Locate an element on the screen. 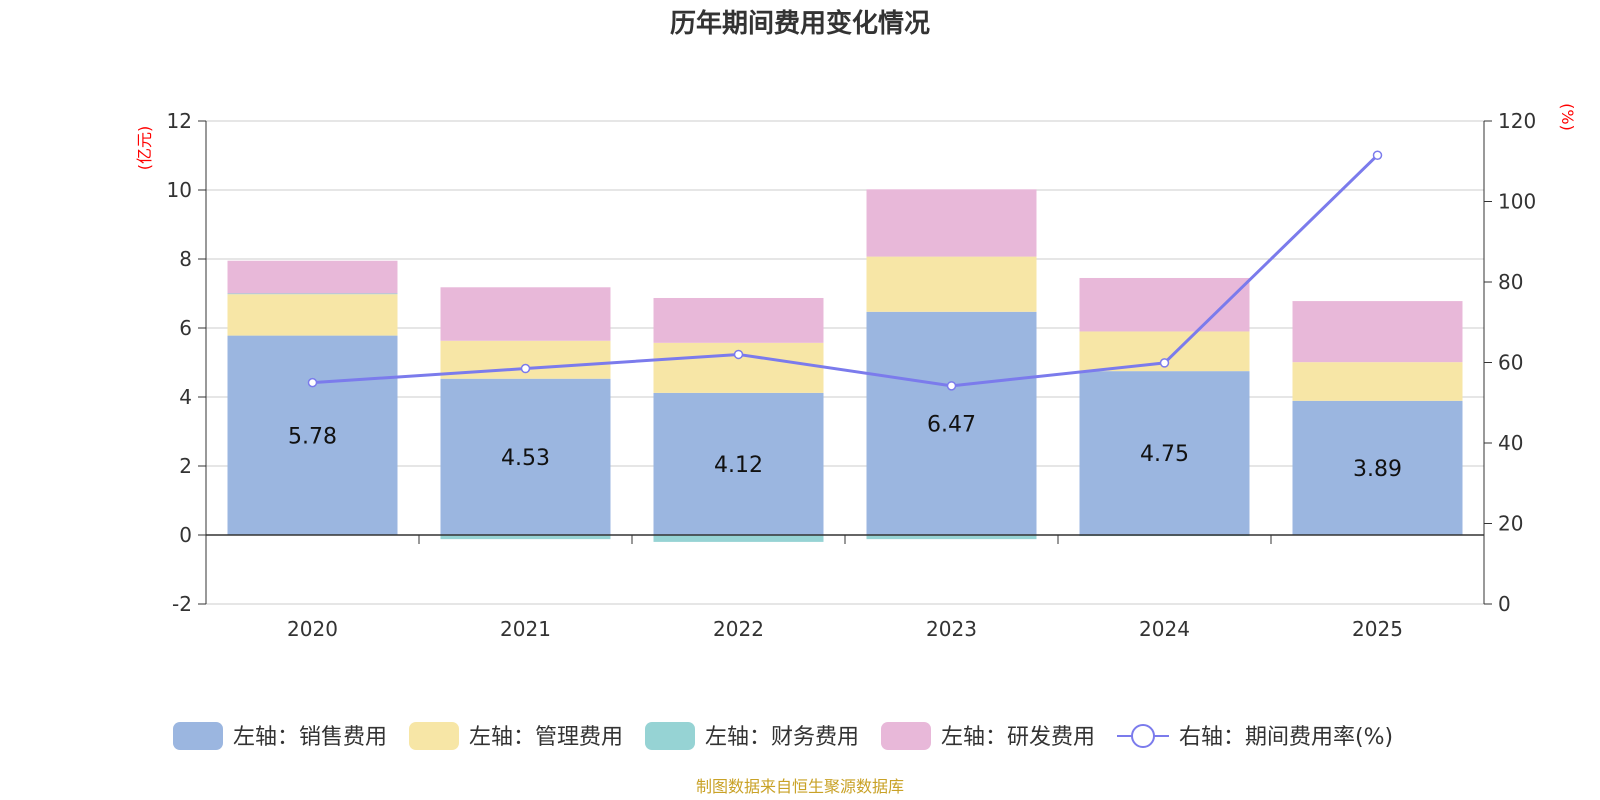 Image resolution: width=1600 pixels, height=800 pixels. left-tick-label: 2 is located at coordinates (185, 466).